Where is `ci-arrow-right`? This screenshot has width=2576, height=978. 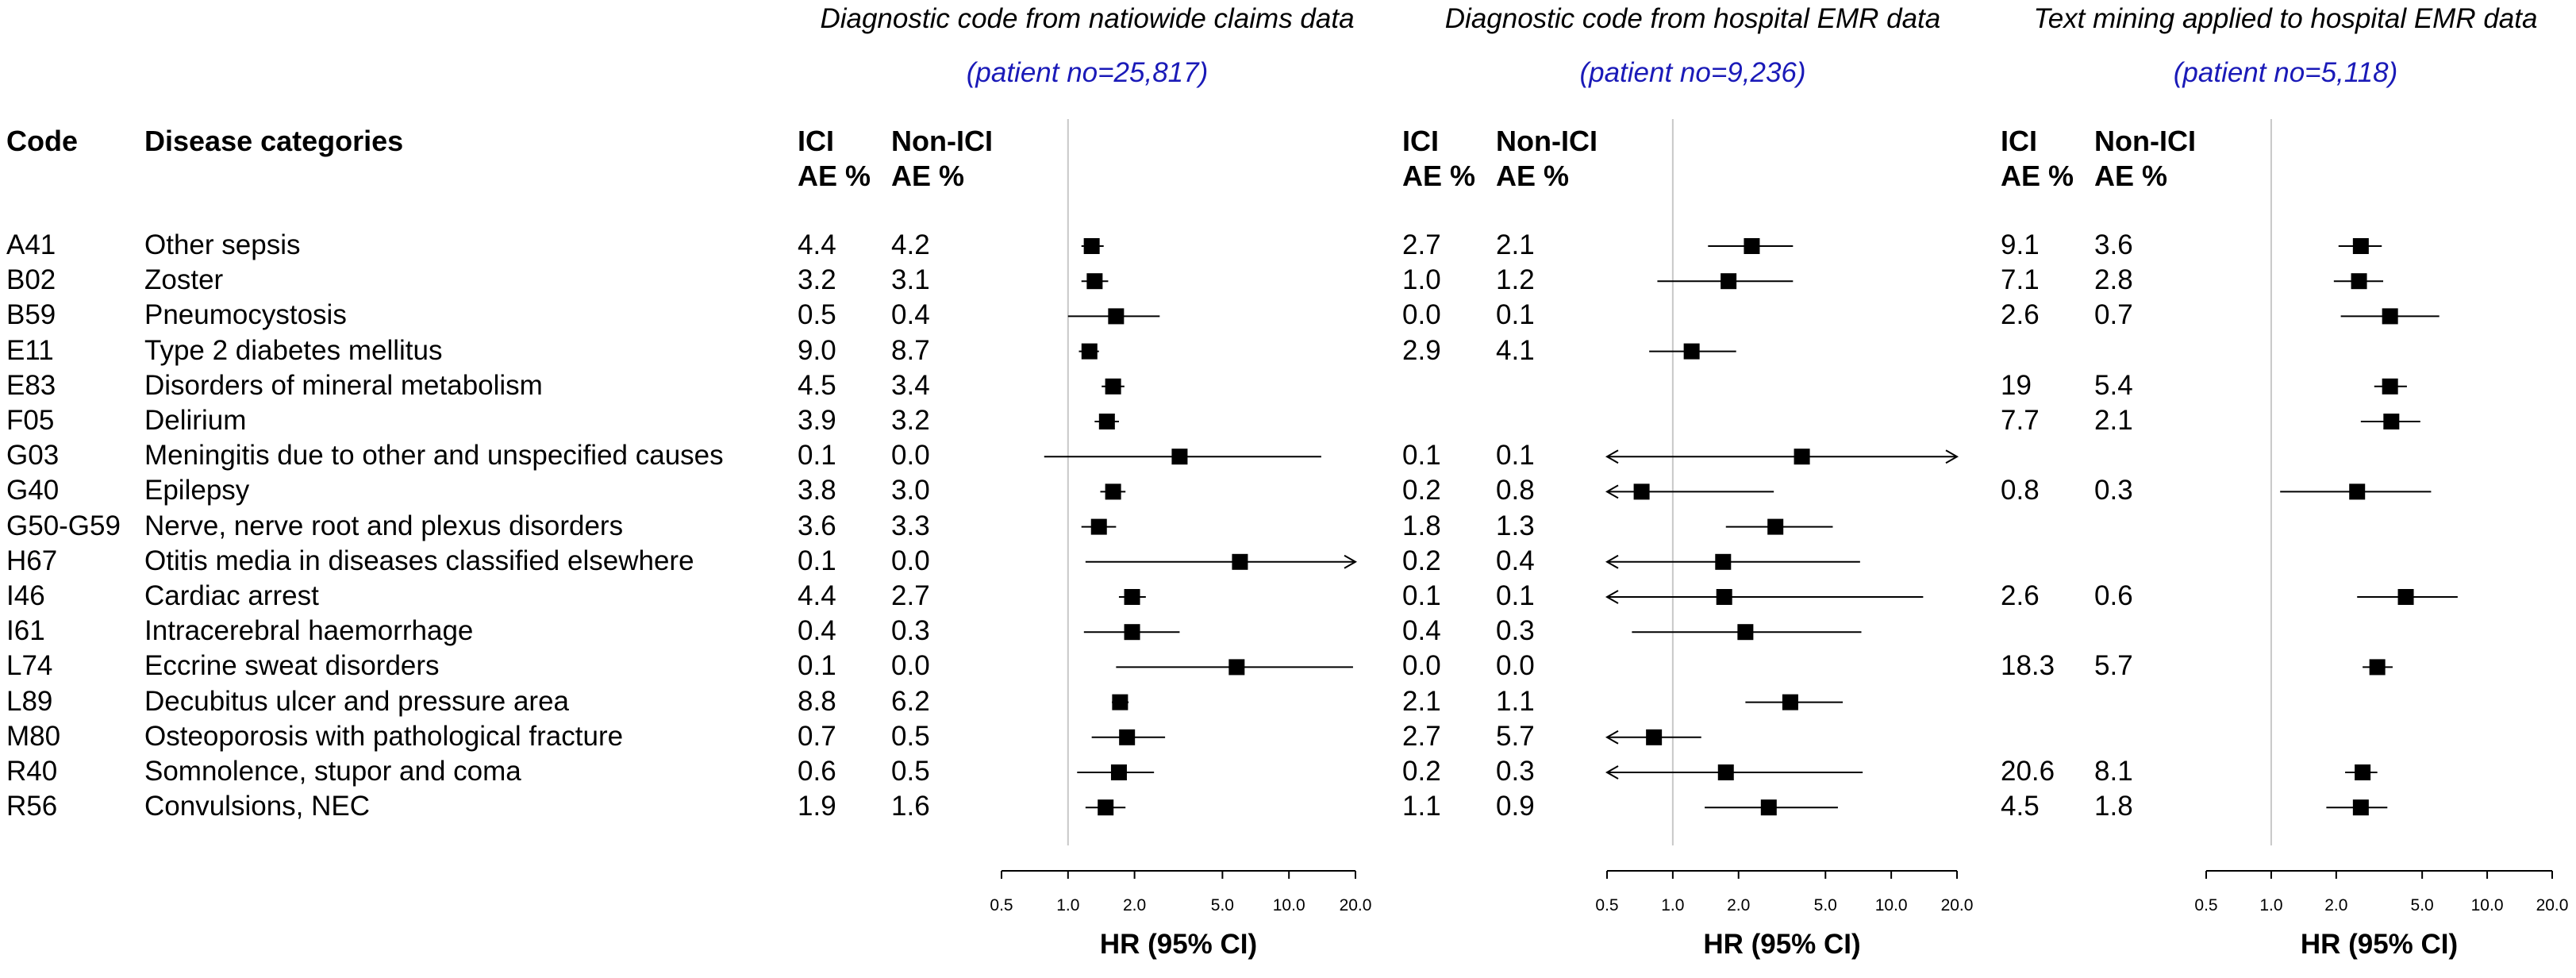 ci-arrow-right is located at coordinates (1952, 456).